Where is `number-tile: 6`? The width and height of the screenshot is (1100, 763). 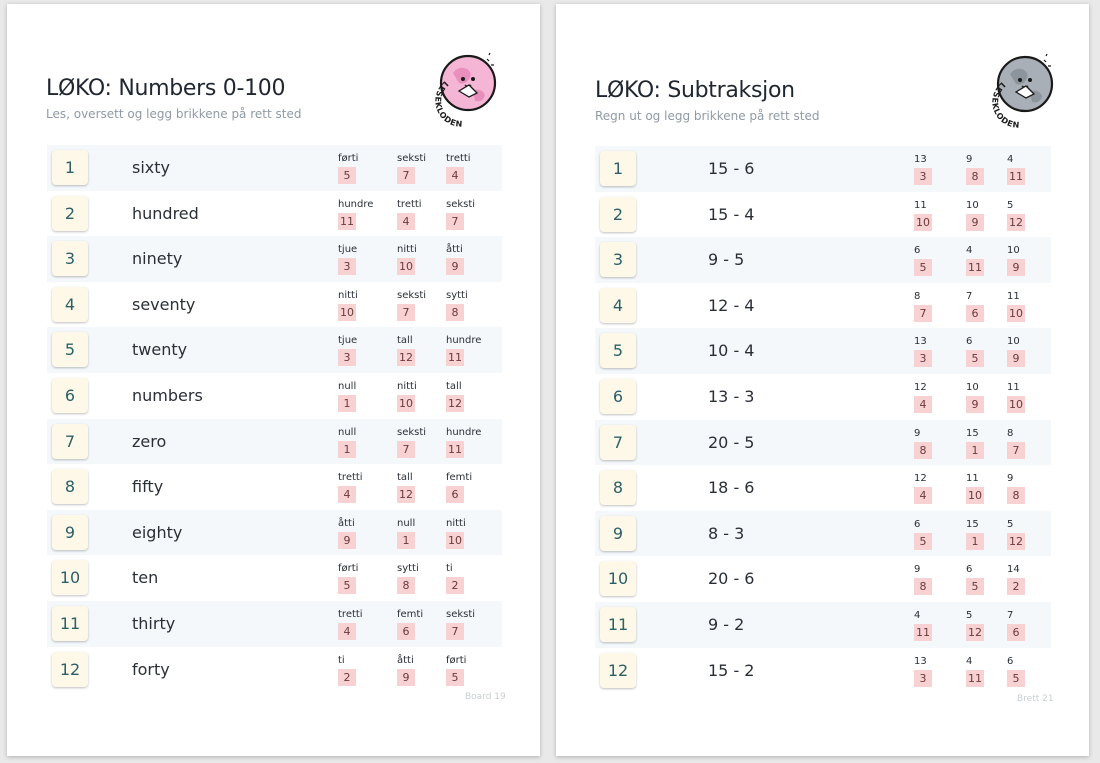
number-tile: 6 is located at coordinates (618, 396).